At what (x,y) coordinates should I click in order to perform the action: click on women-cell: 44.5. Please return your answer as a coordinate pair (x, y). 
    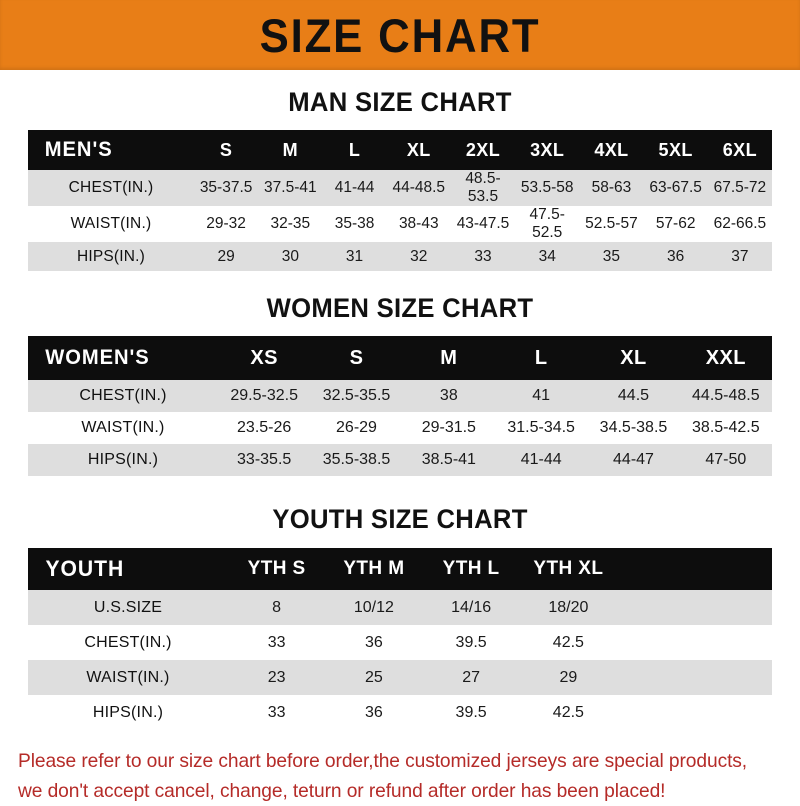
    Looking at the image, I should click on (633, 395).